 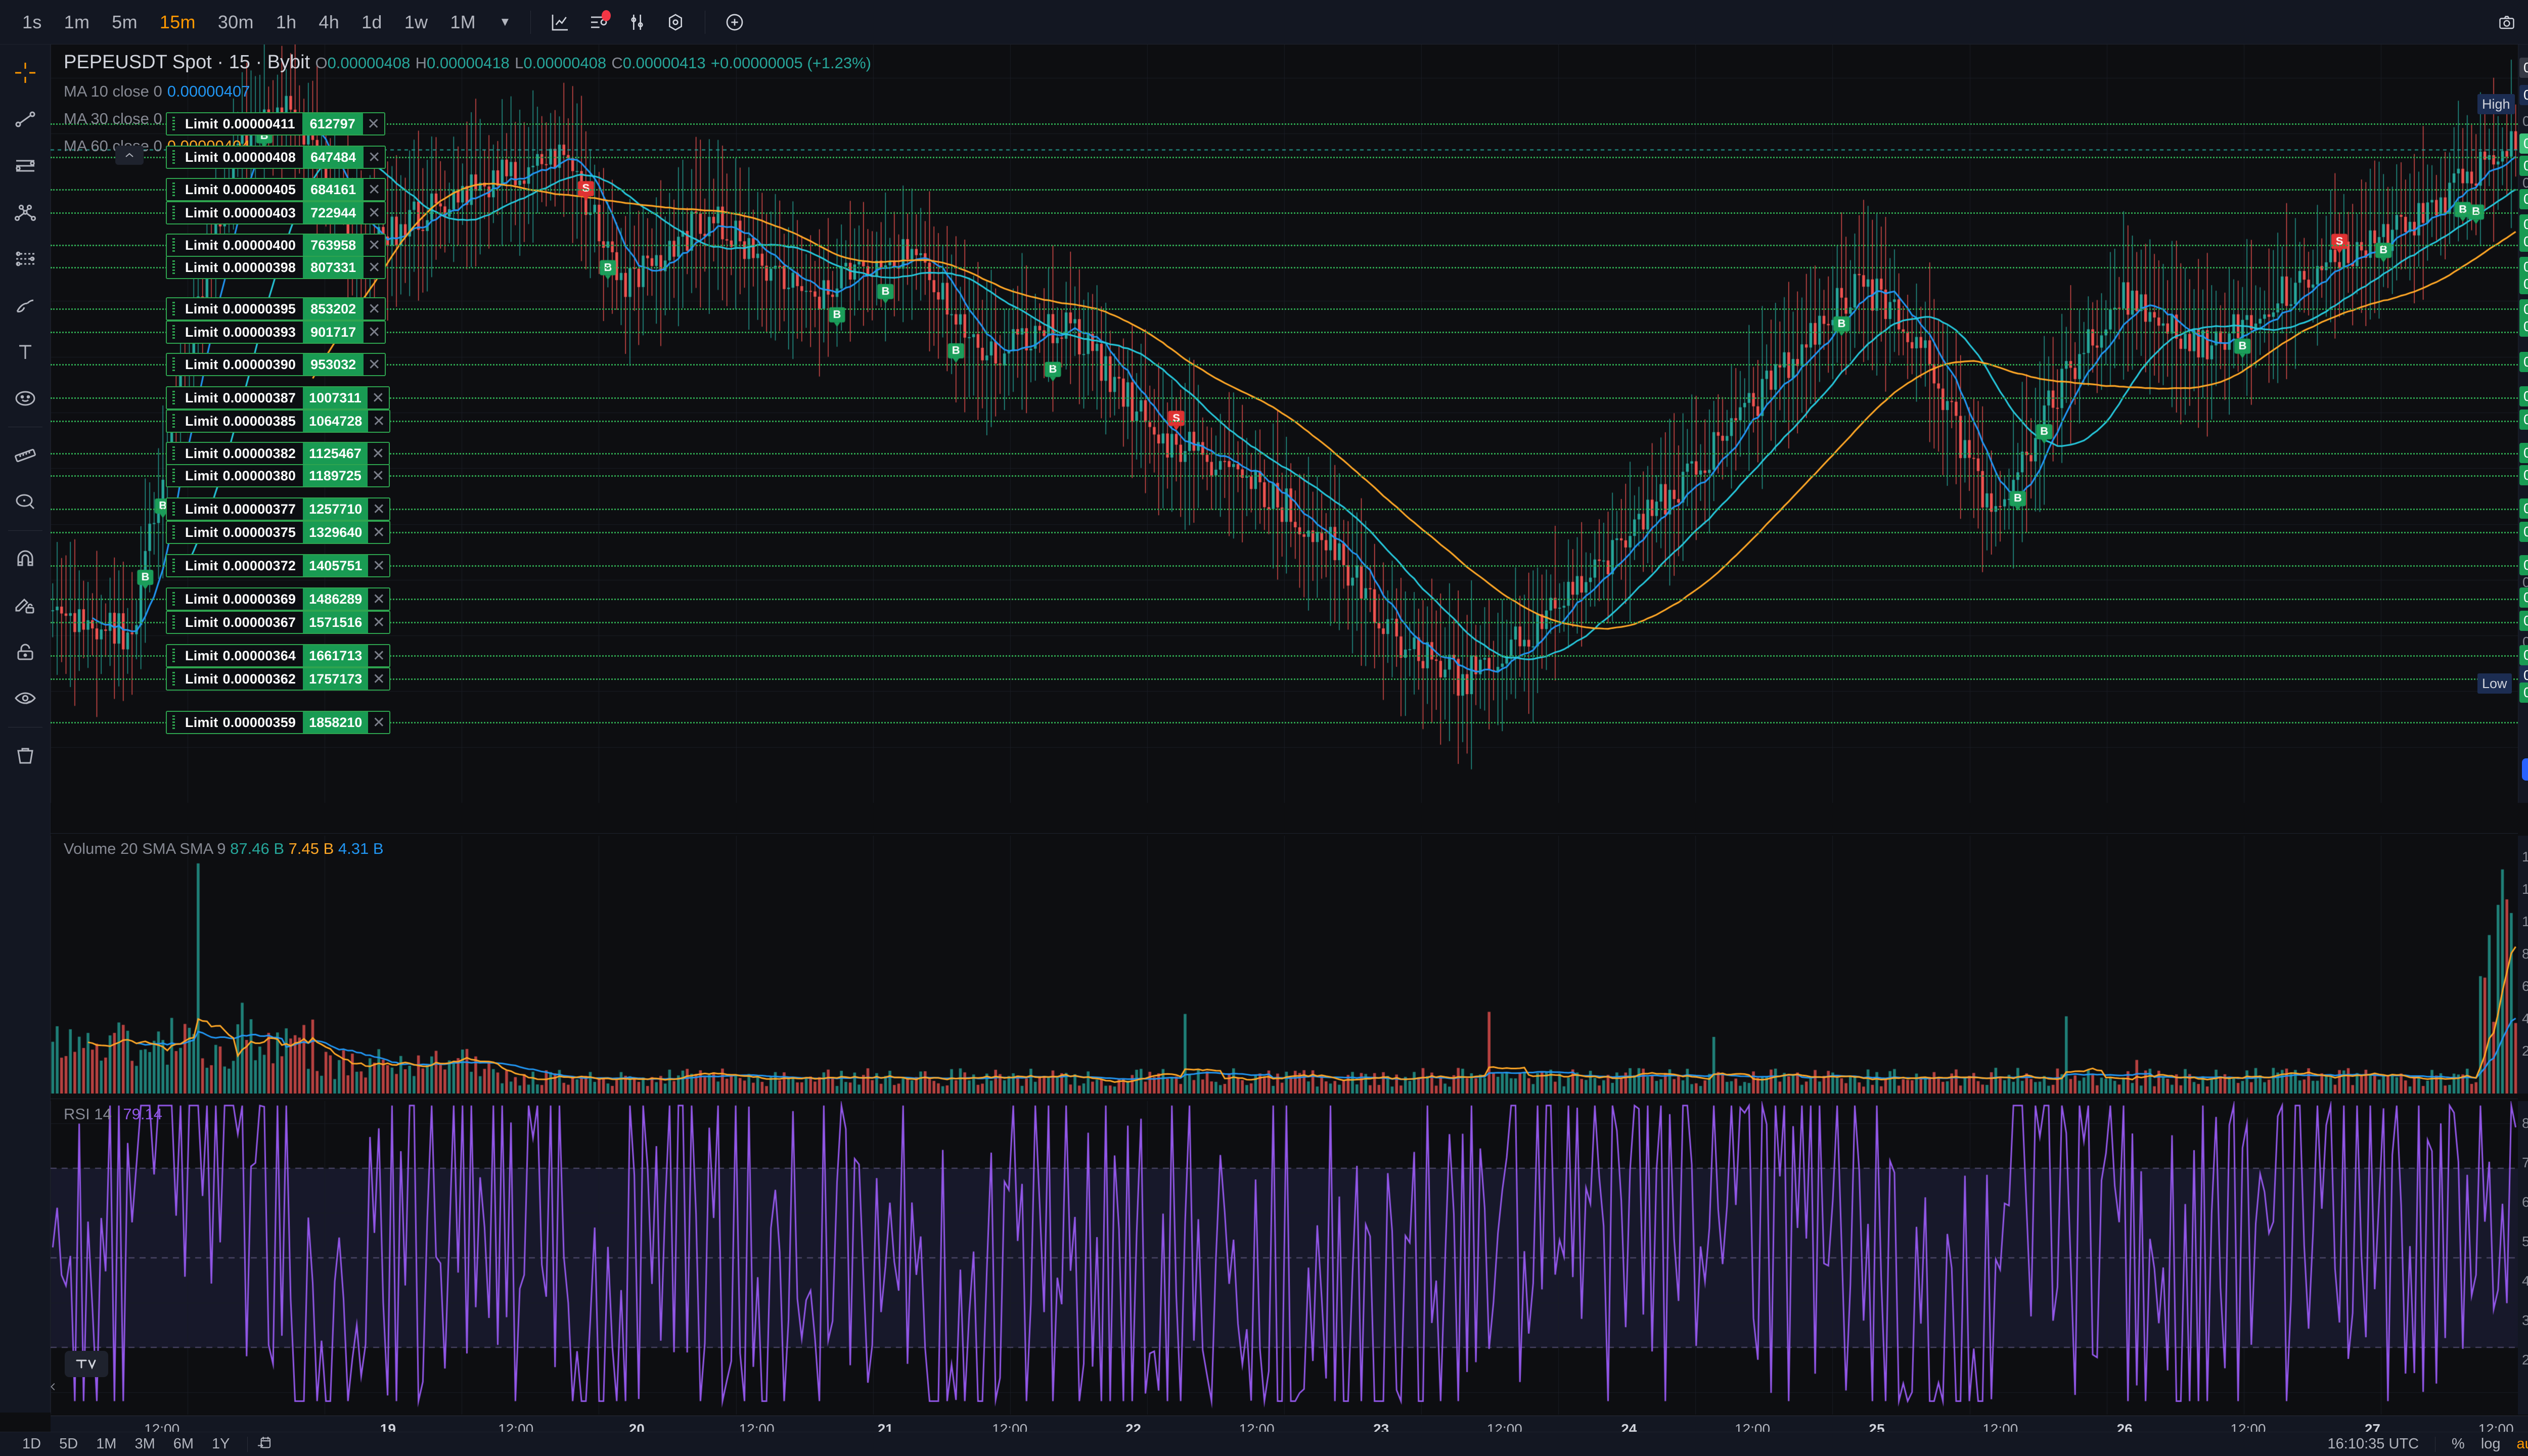 I want to click on price-axis-pill: 0.00000413, so click(x=2524, y=143).